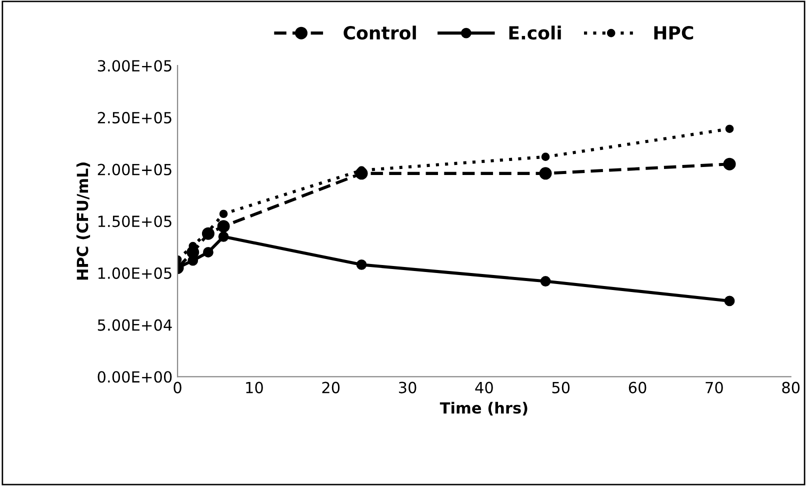 The height and width of the screenshot is (486, 807). Describe the element at coordinates (254, 388) in the screenshot. I see `x-tick-label: 10` at that location.